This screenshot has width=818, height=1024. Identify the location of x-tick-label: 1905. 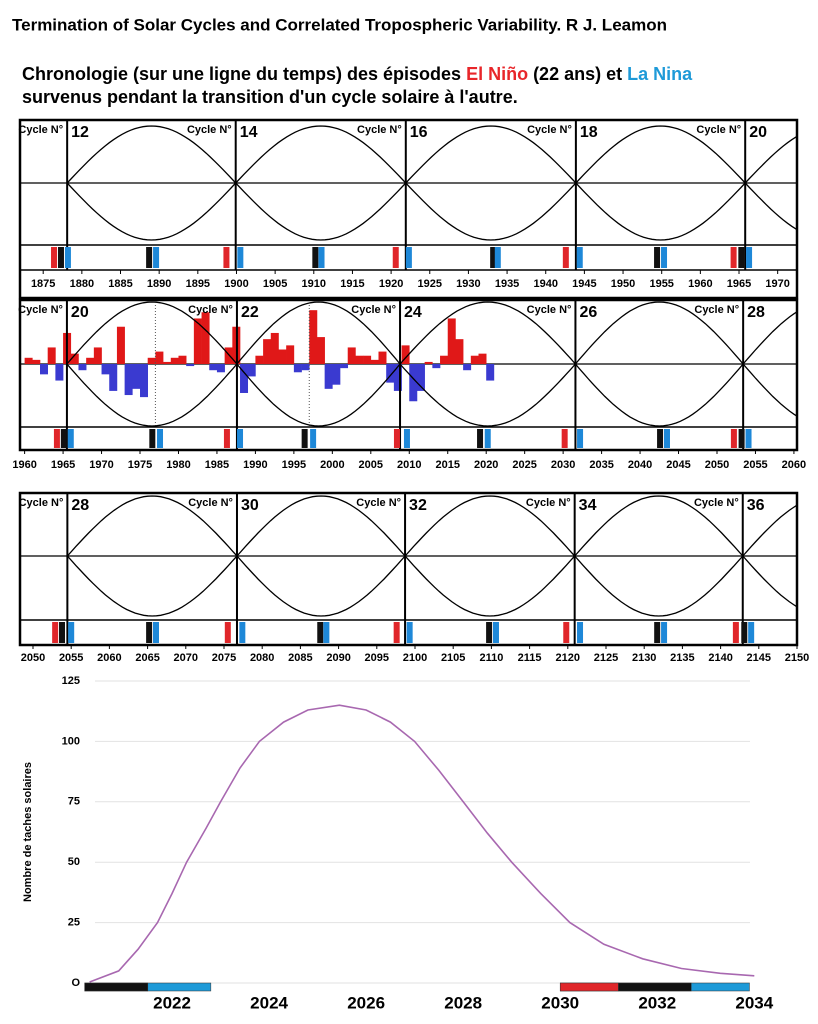
(275, 284).